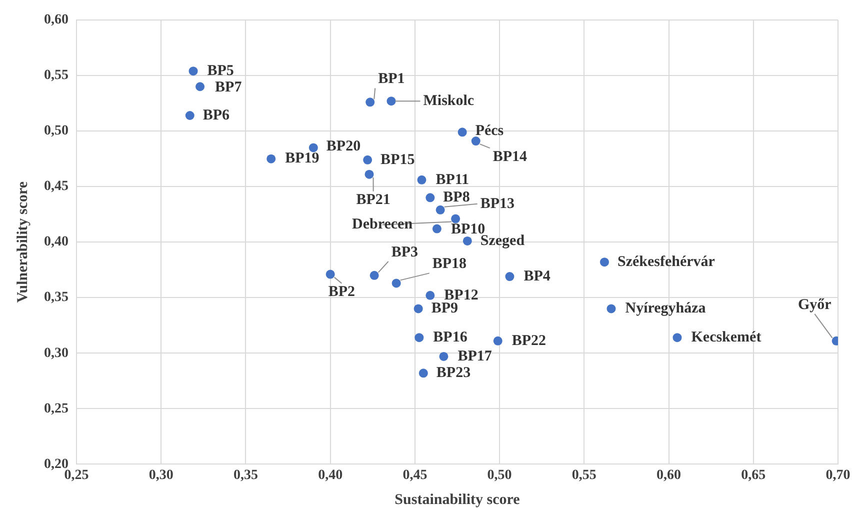 The width and height of the screenshot is (856, 523). Describe the element at coordinates (461, 295) in the screenshot. I see `annotation: BP12` at that location.